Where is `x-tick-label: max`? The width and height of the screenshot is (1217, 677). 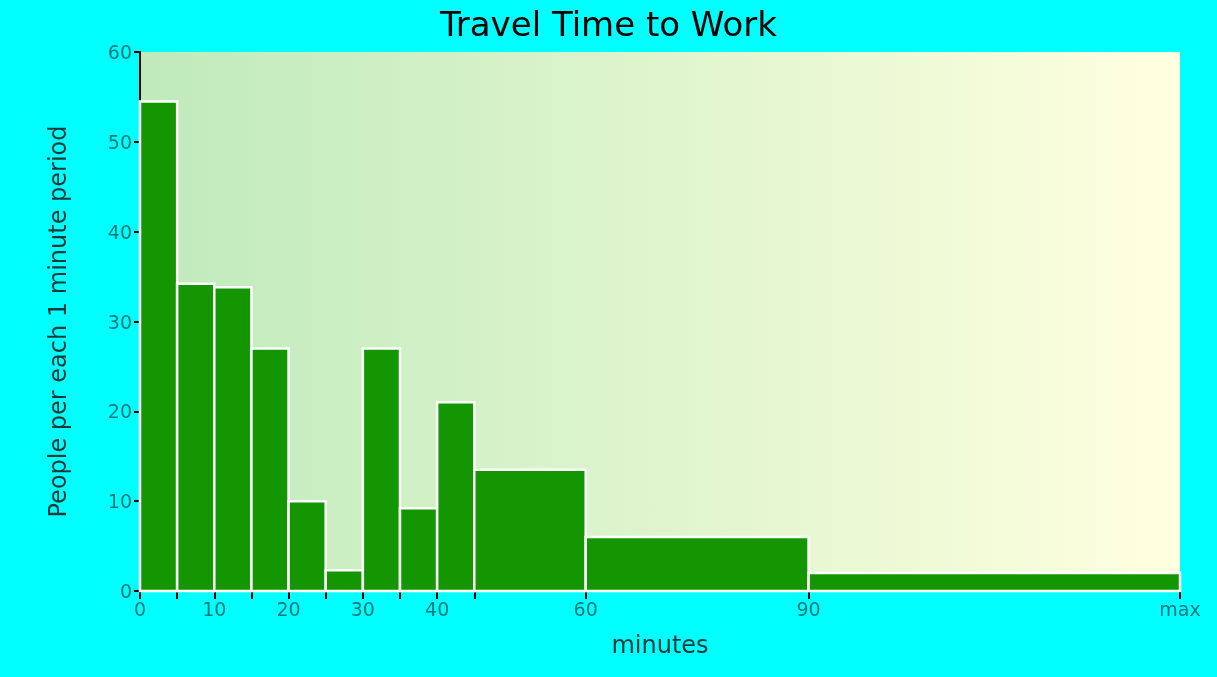
x-tick-label: max is located at coordinates (1180, 608).